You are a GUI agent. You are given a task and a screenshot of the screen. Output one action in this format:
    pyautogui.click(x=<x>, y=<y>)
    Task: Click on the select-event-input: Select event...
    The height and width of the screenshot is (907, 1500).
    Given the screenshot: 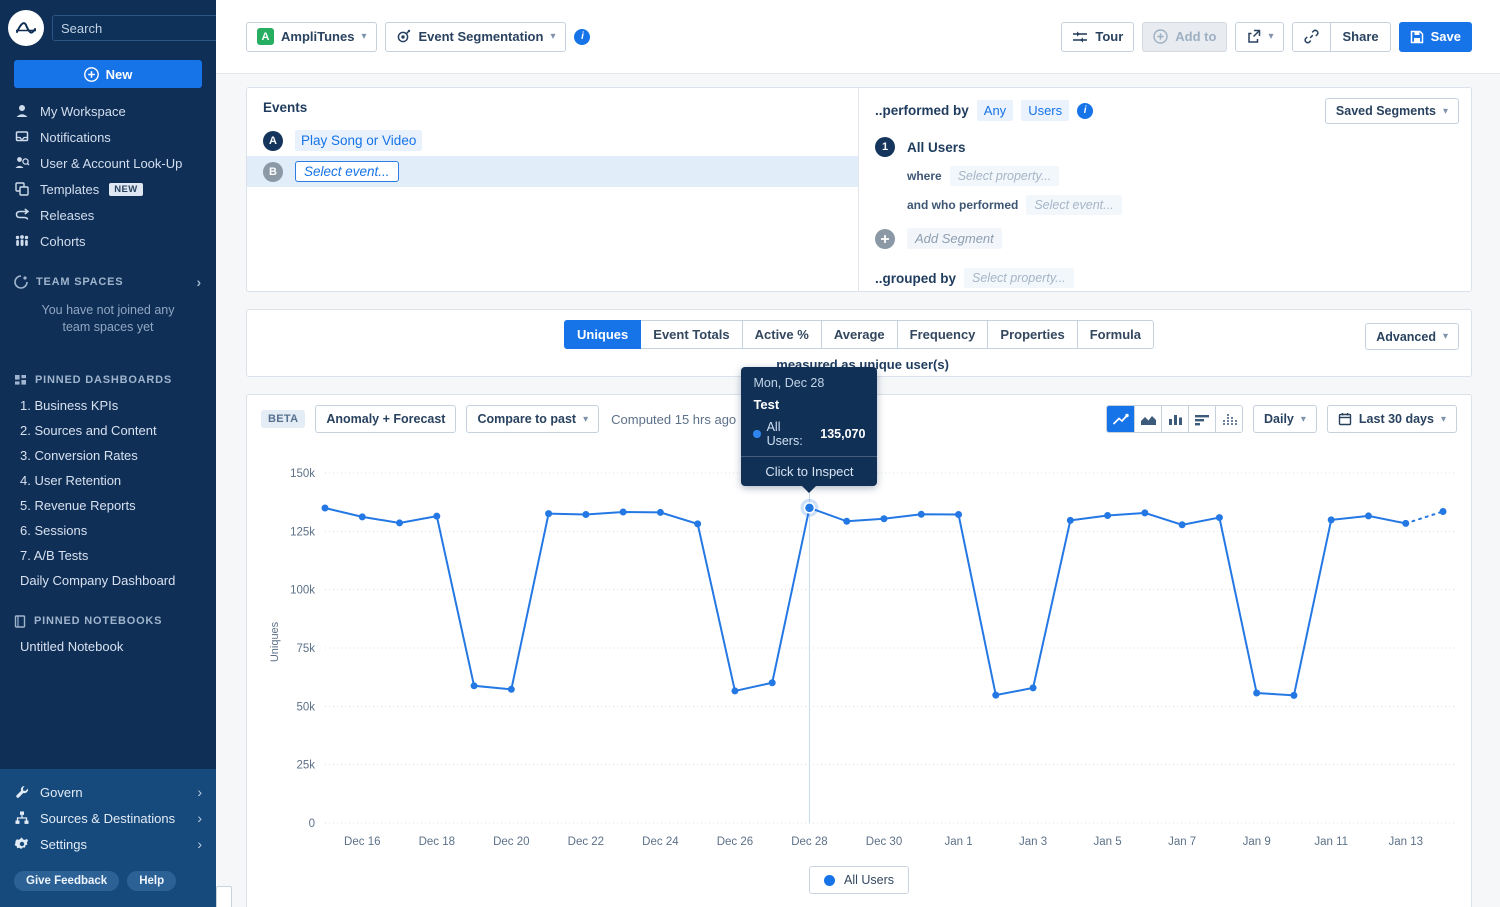 What is the action you would take?
    pyautogui.click(x=347, y=171)
    